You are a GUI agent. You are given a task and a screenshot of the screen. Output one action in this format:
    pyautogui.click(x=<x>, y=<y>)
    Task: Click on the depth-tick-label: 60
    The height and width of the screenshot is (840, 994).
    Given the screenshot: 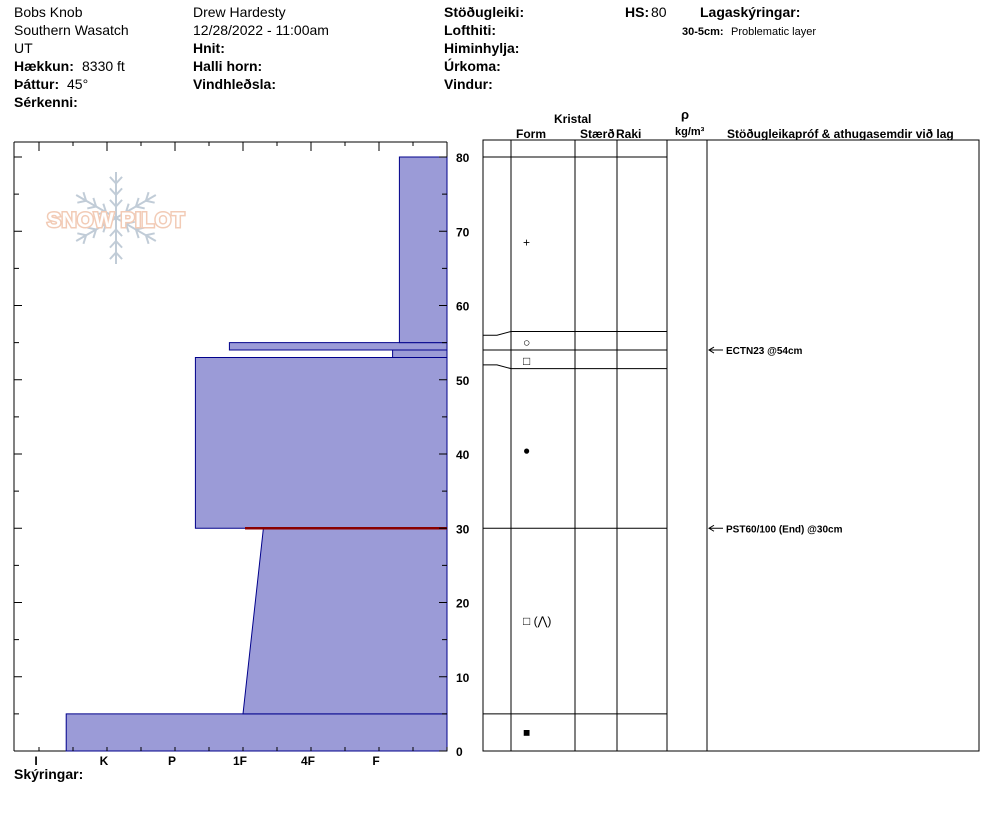 What is the action you would take?
    pyautogui.click(x=463, y=307)
    